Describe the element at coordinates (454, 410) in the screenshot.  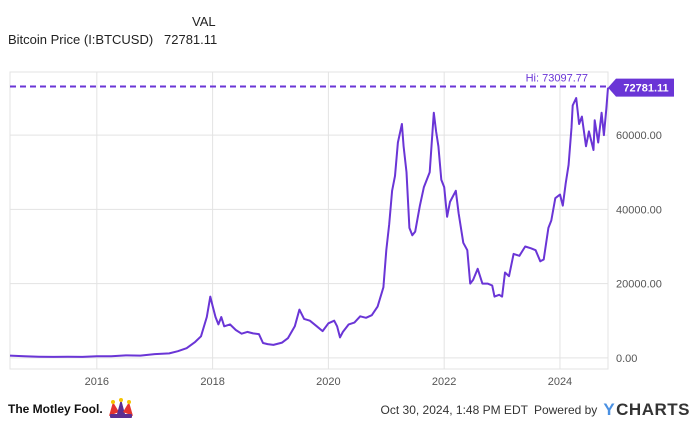
I see `timestamp: Oct 30, 2024, 1:48 PM EDT` at that location.